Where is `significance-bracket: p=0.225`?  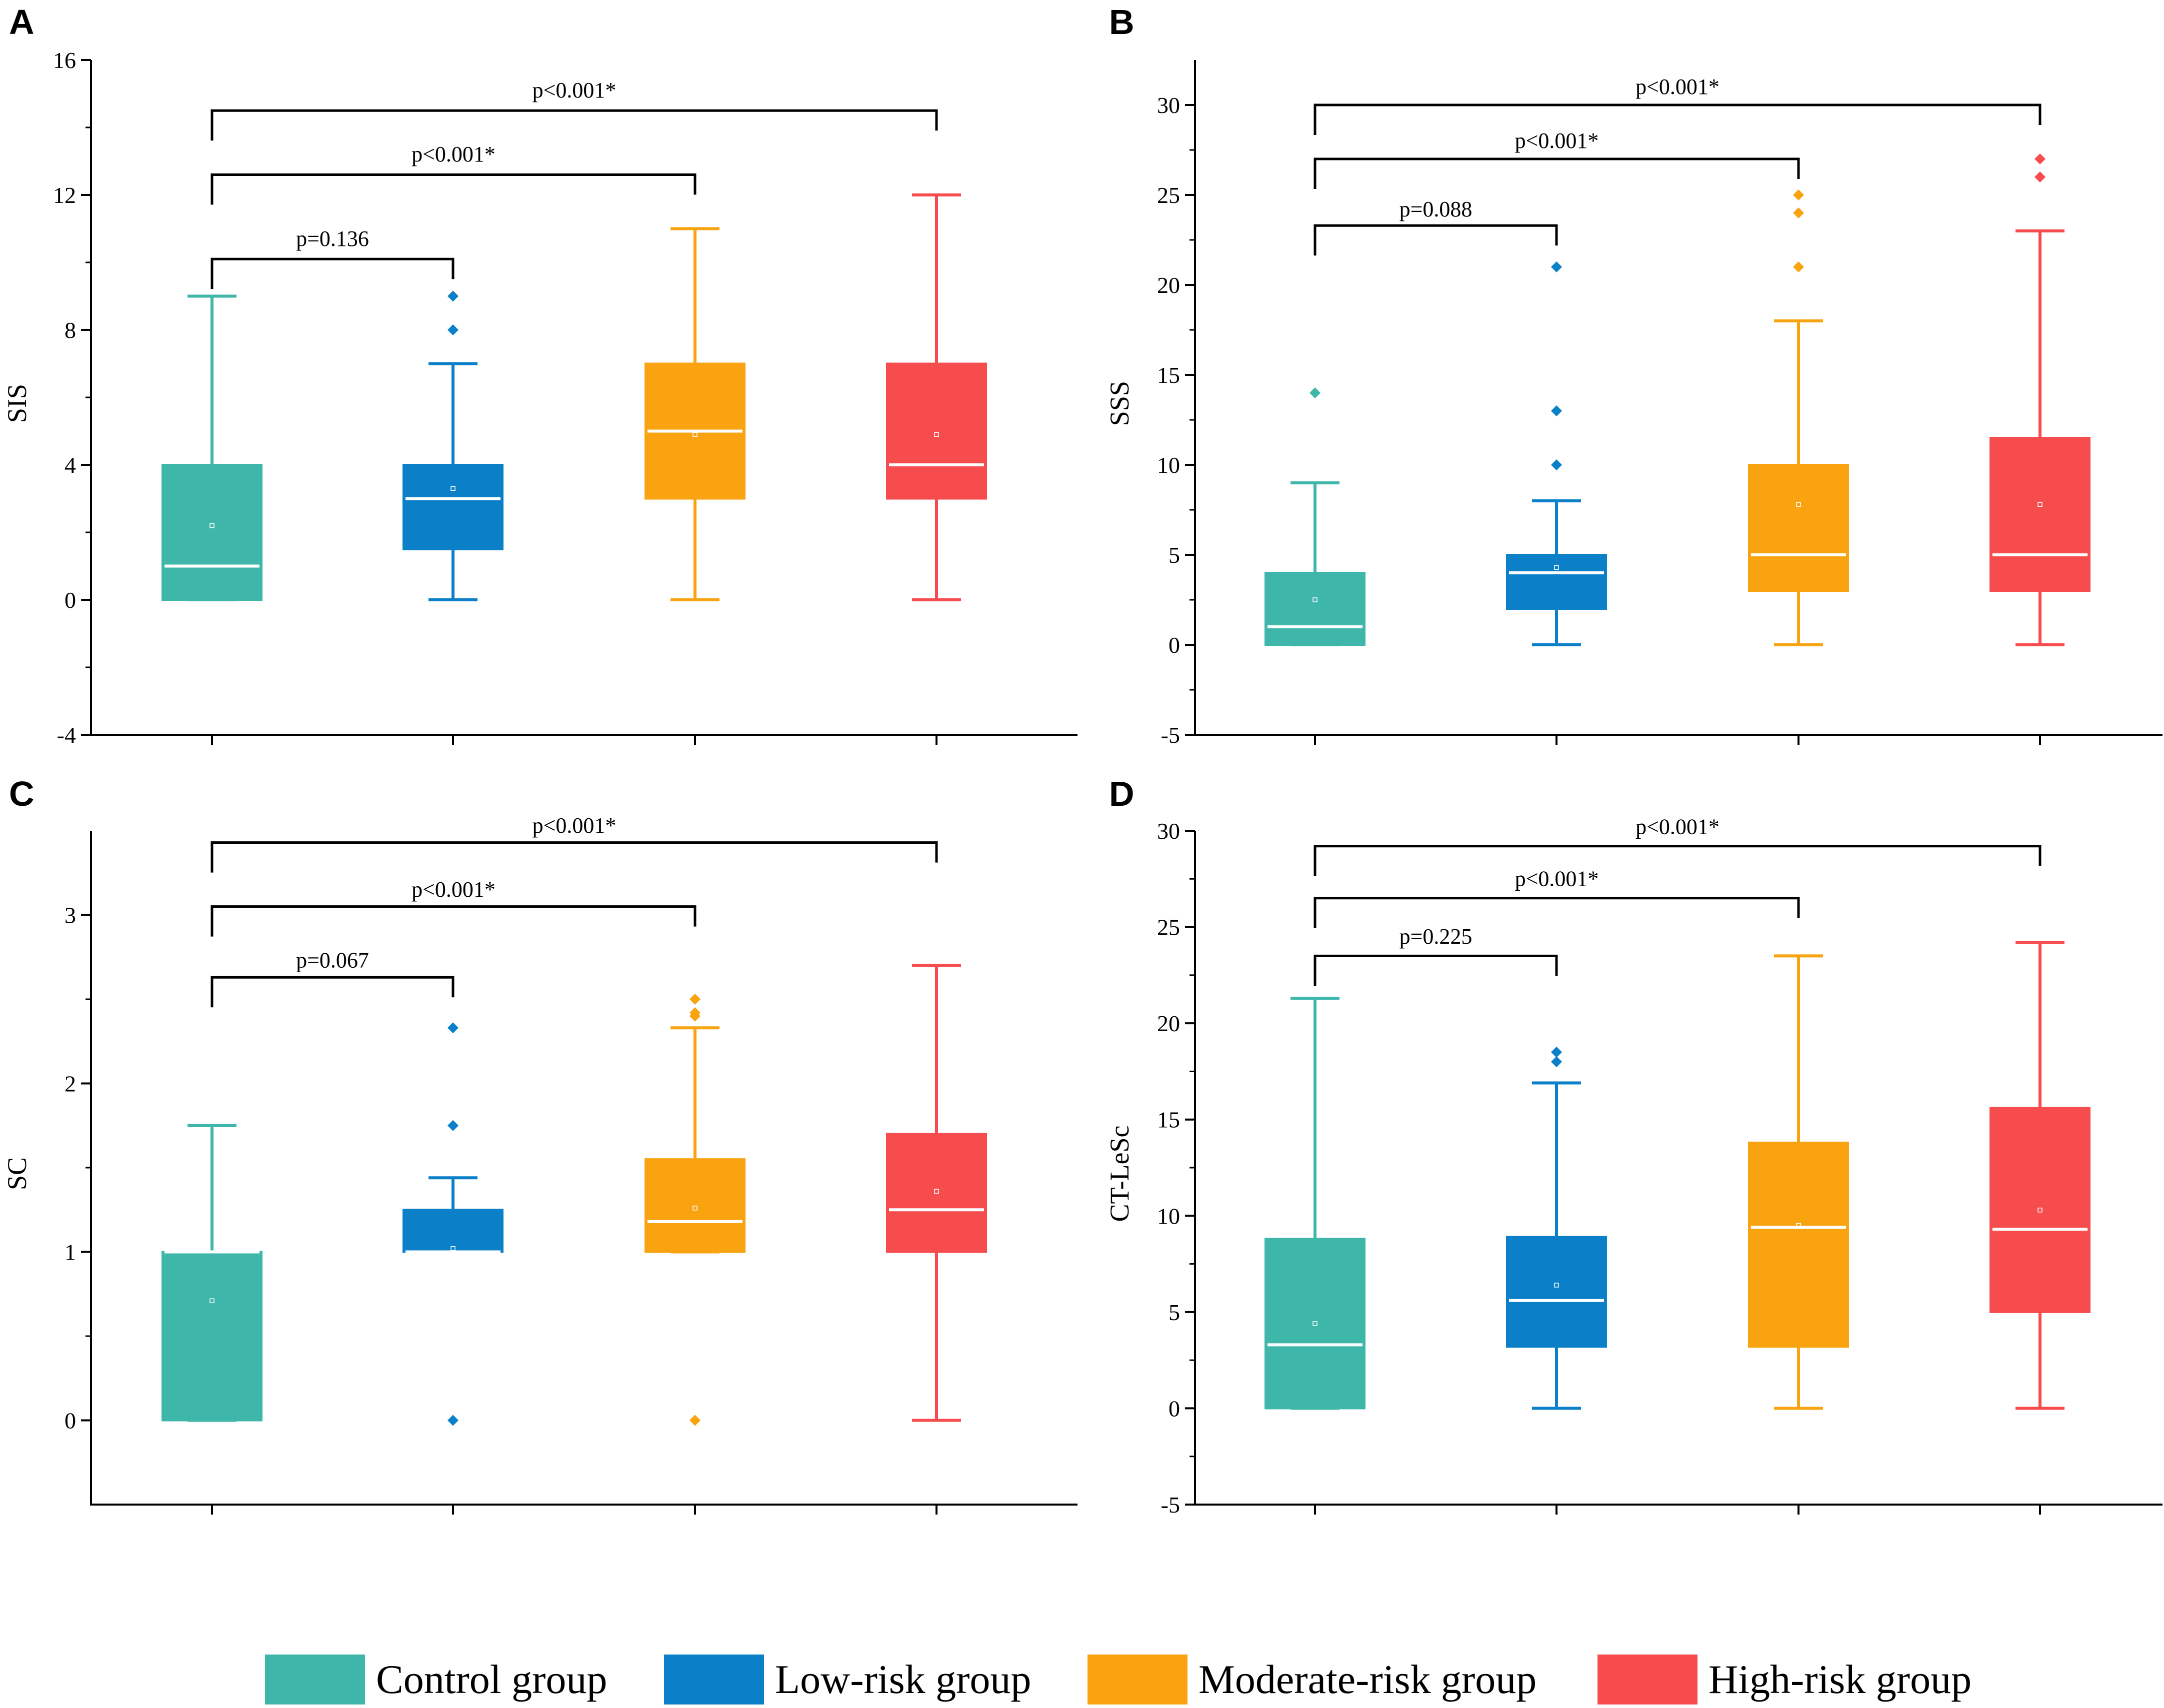
significance-bracket: p=0.225 is located at coordinates (1436, 955).